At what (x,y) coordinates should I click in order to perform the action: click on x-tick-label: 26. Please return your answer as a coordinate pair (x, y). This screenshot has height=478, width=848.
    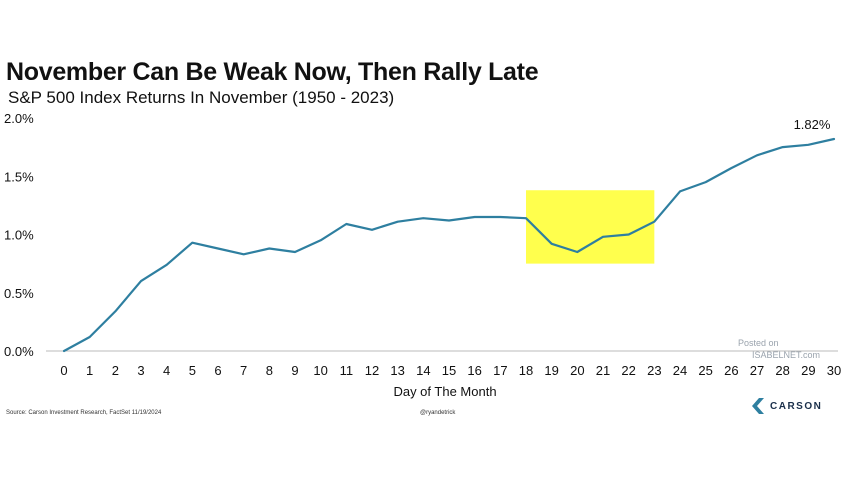
    Looking at the image, I should click on (731, 370).